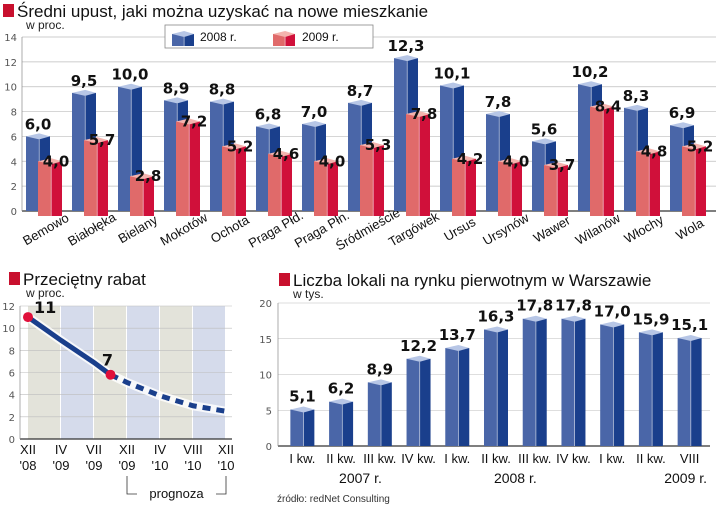 The width and height of the screenshot is (720, 506). I want to click on bar-2008, so click(452, 146).